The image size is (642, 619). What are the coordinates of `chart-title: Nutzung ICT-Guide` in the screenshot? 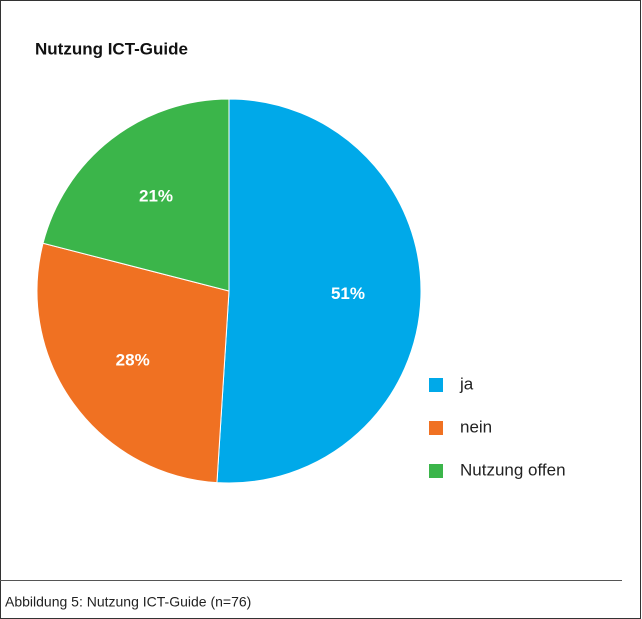 It's located at (111, 48).